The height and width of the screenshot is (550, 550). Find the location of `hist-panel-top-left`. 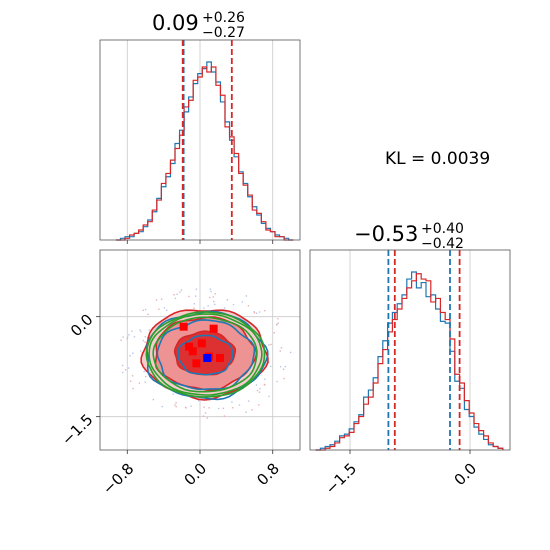

hist-panel-top-left is located at coordinates (200, 141).